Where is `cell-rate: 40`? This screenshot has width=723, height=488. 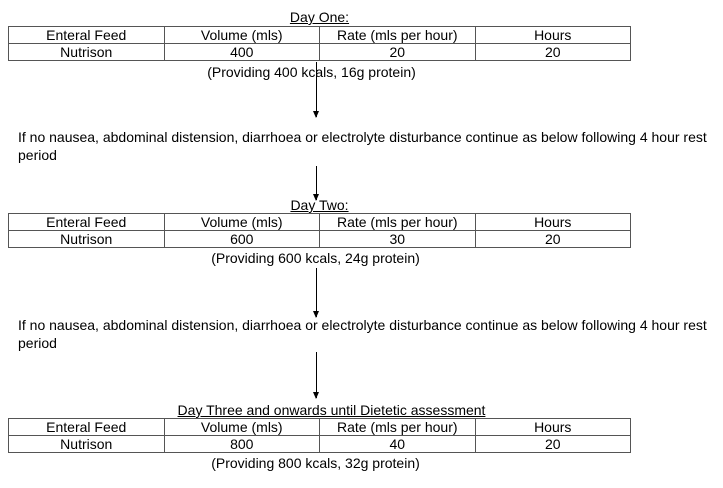 cell-rate: 40 is located at coordinates (397, 444).